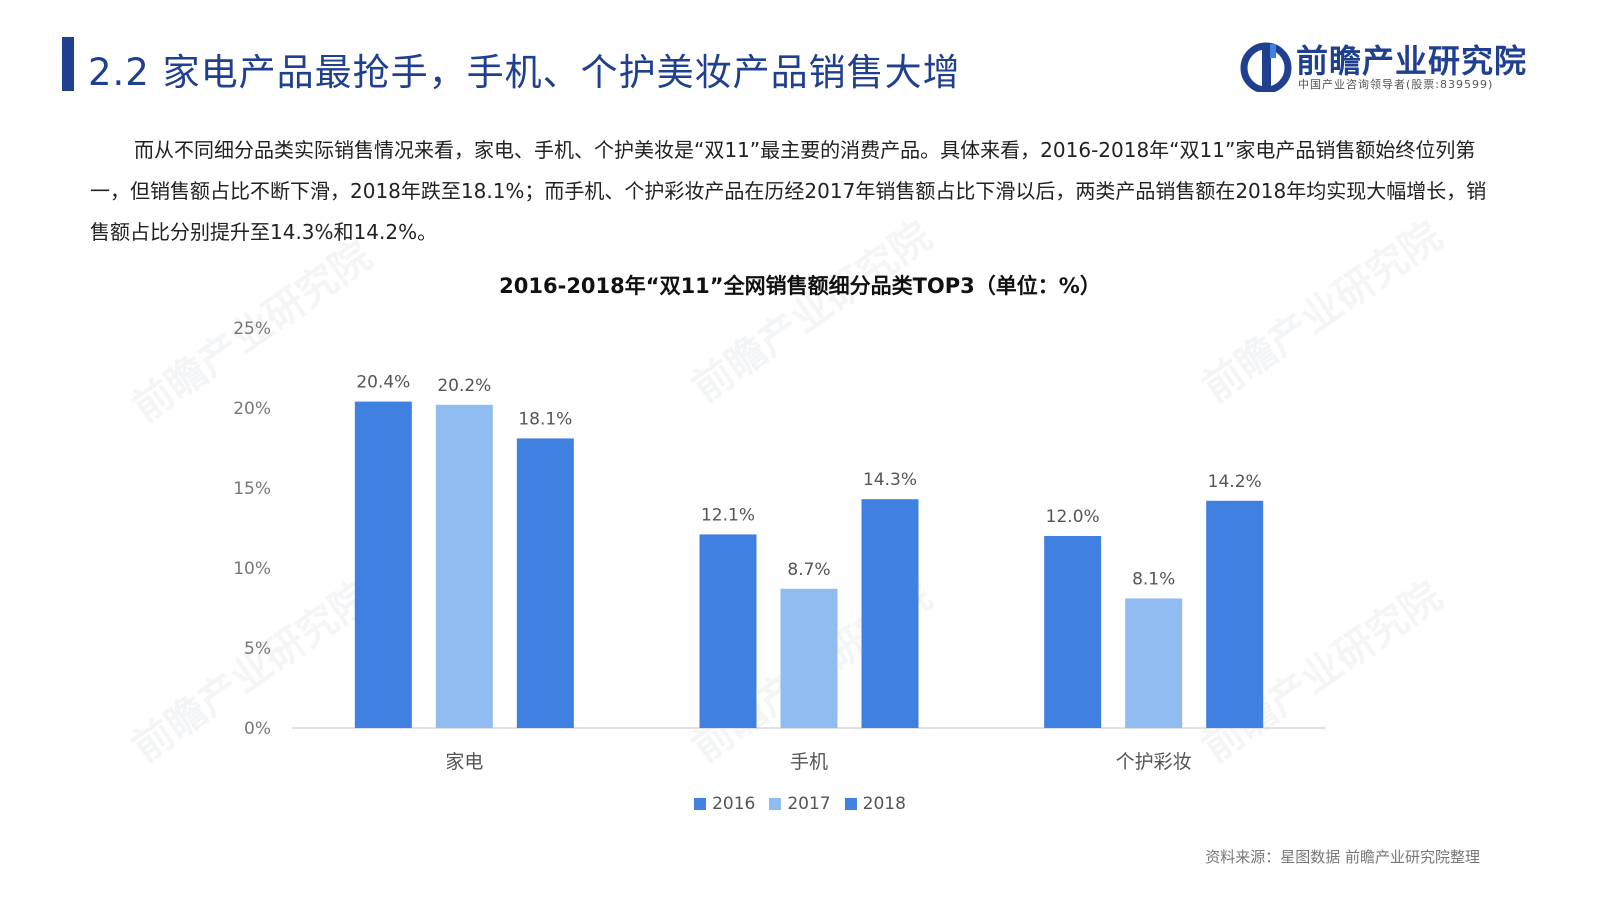 This screenshot has height=899, width=1600. I want to click on logo-name: 前瞻产业研究院, so click(1412, 61).